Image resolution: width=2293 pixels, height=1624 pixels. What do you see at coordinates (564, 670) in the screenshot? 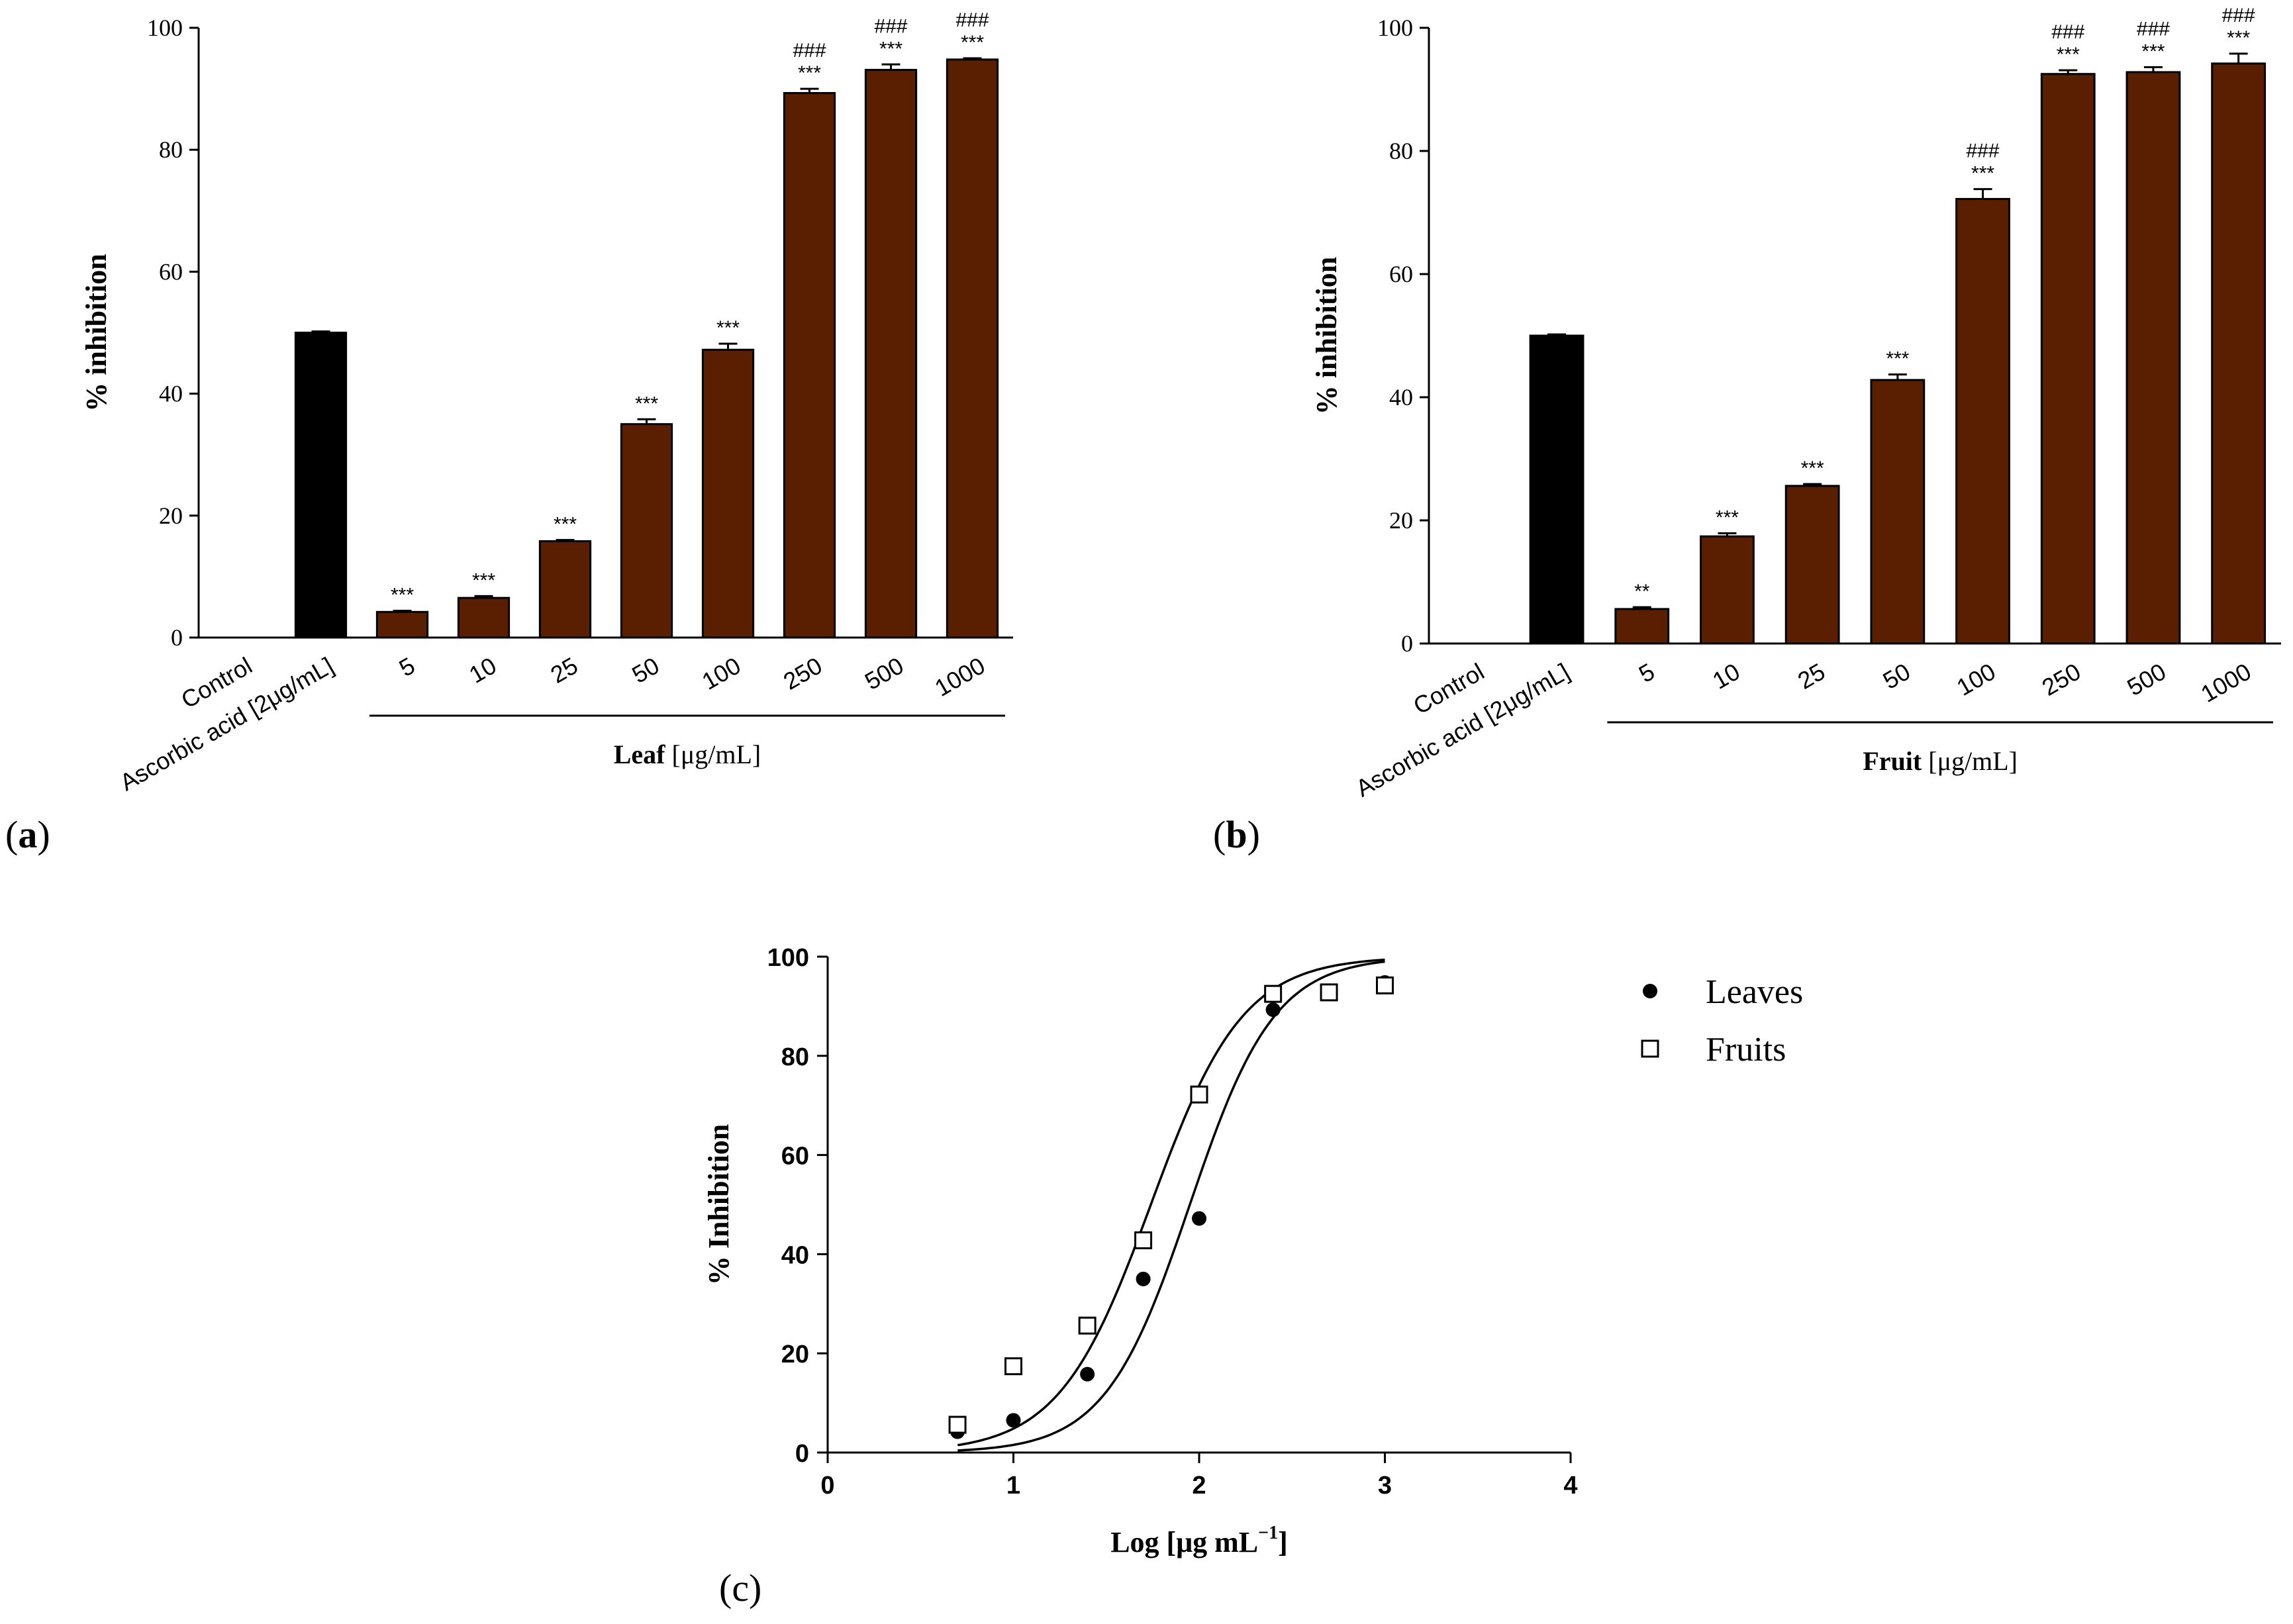
I see `x-tick-label: 25` at bounding box center [564, 670].